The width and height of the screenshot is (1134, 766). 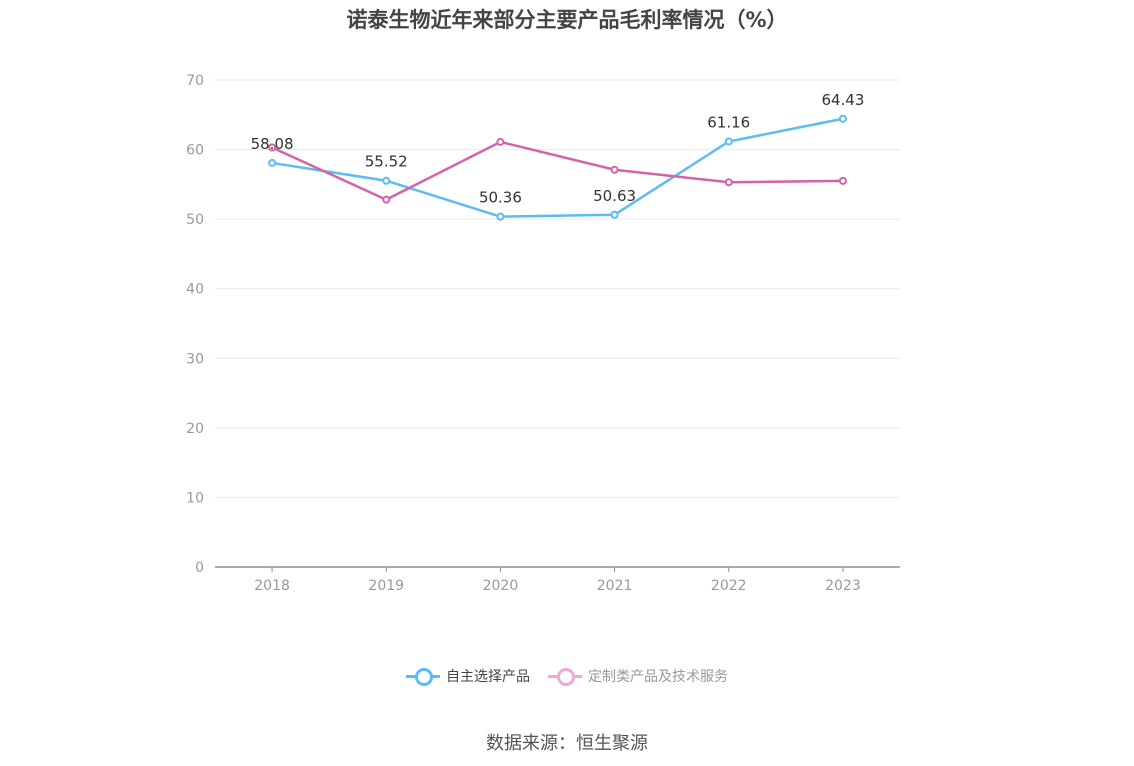 I want to click on y-tick-label: 60, so click(x=195, y=151).